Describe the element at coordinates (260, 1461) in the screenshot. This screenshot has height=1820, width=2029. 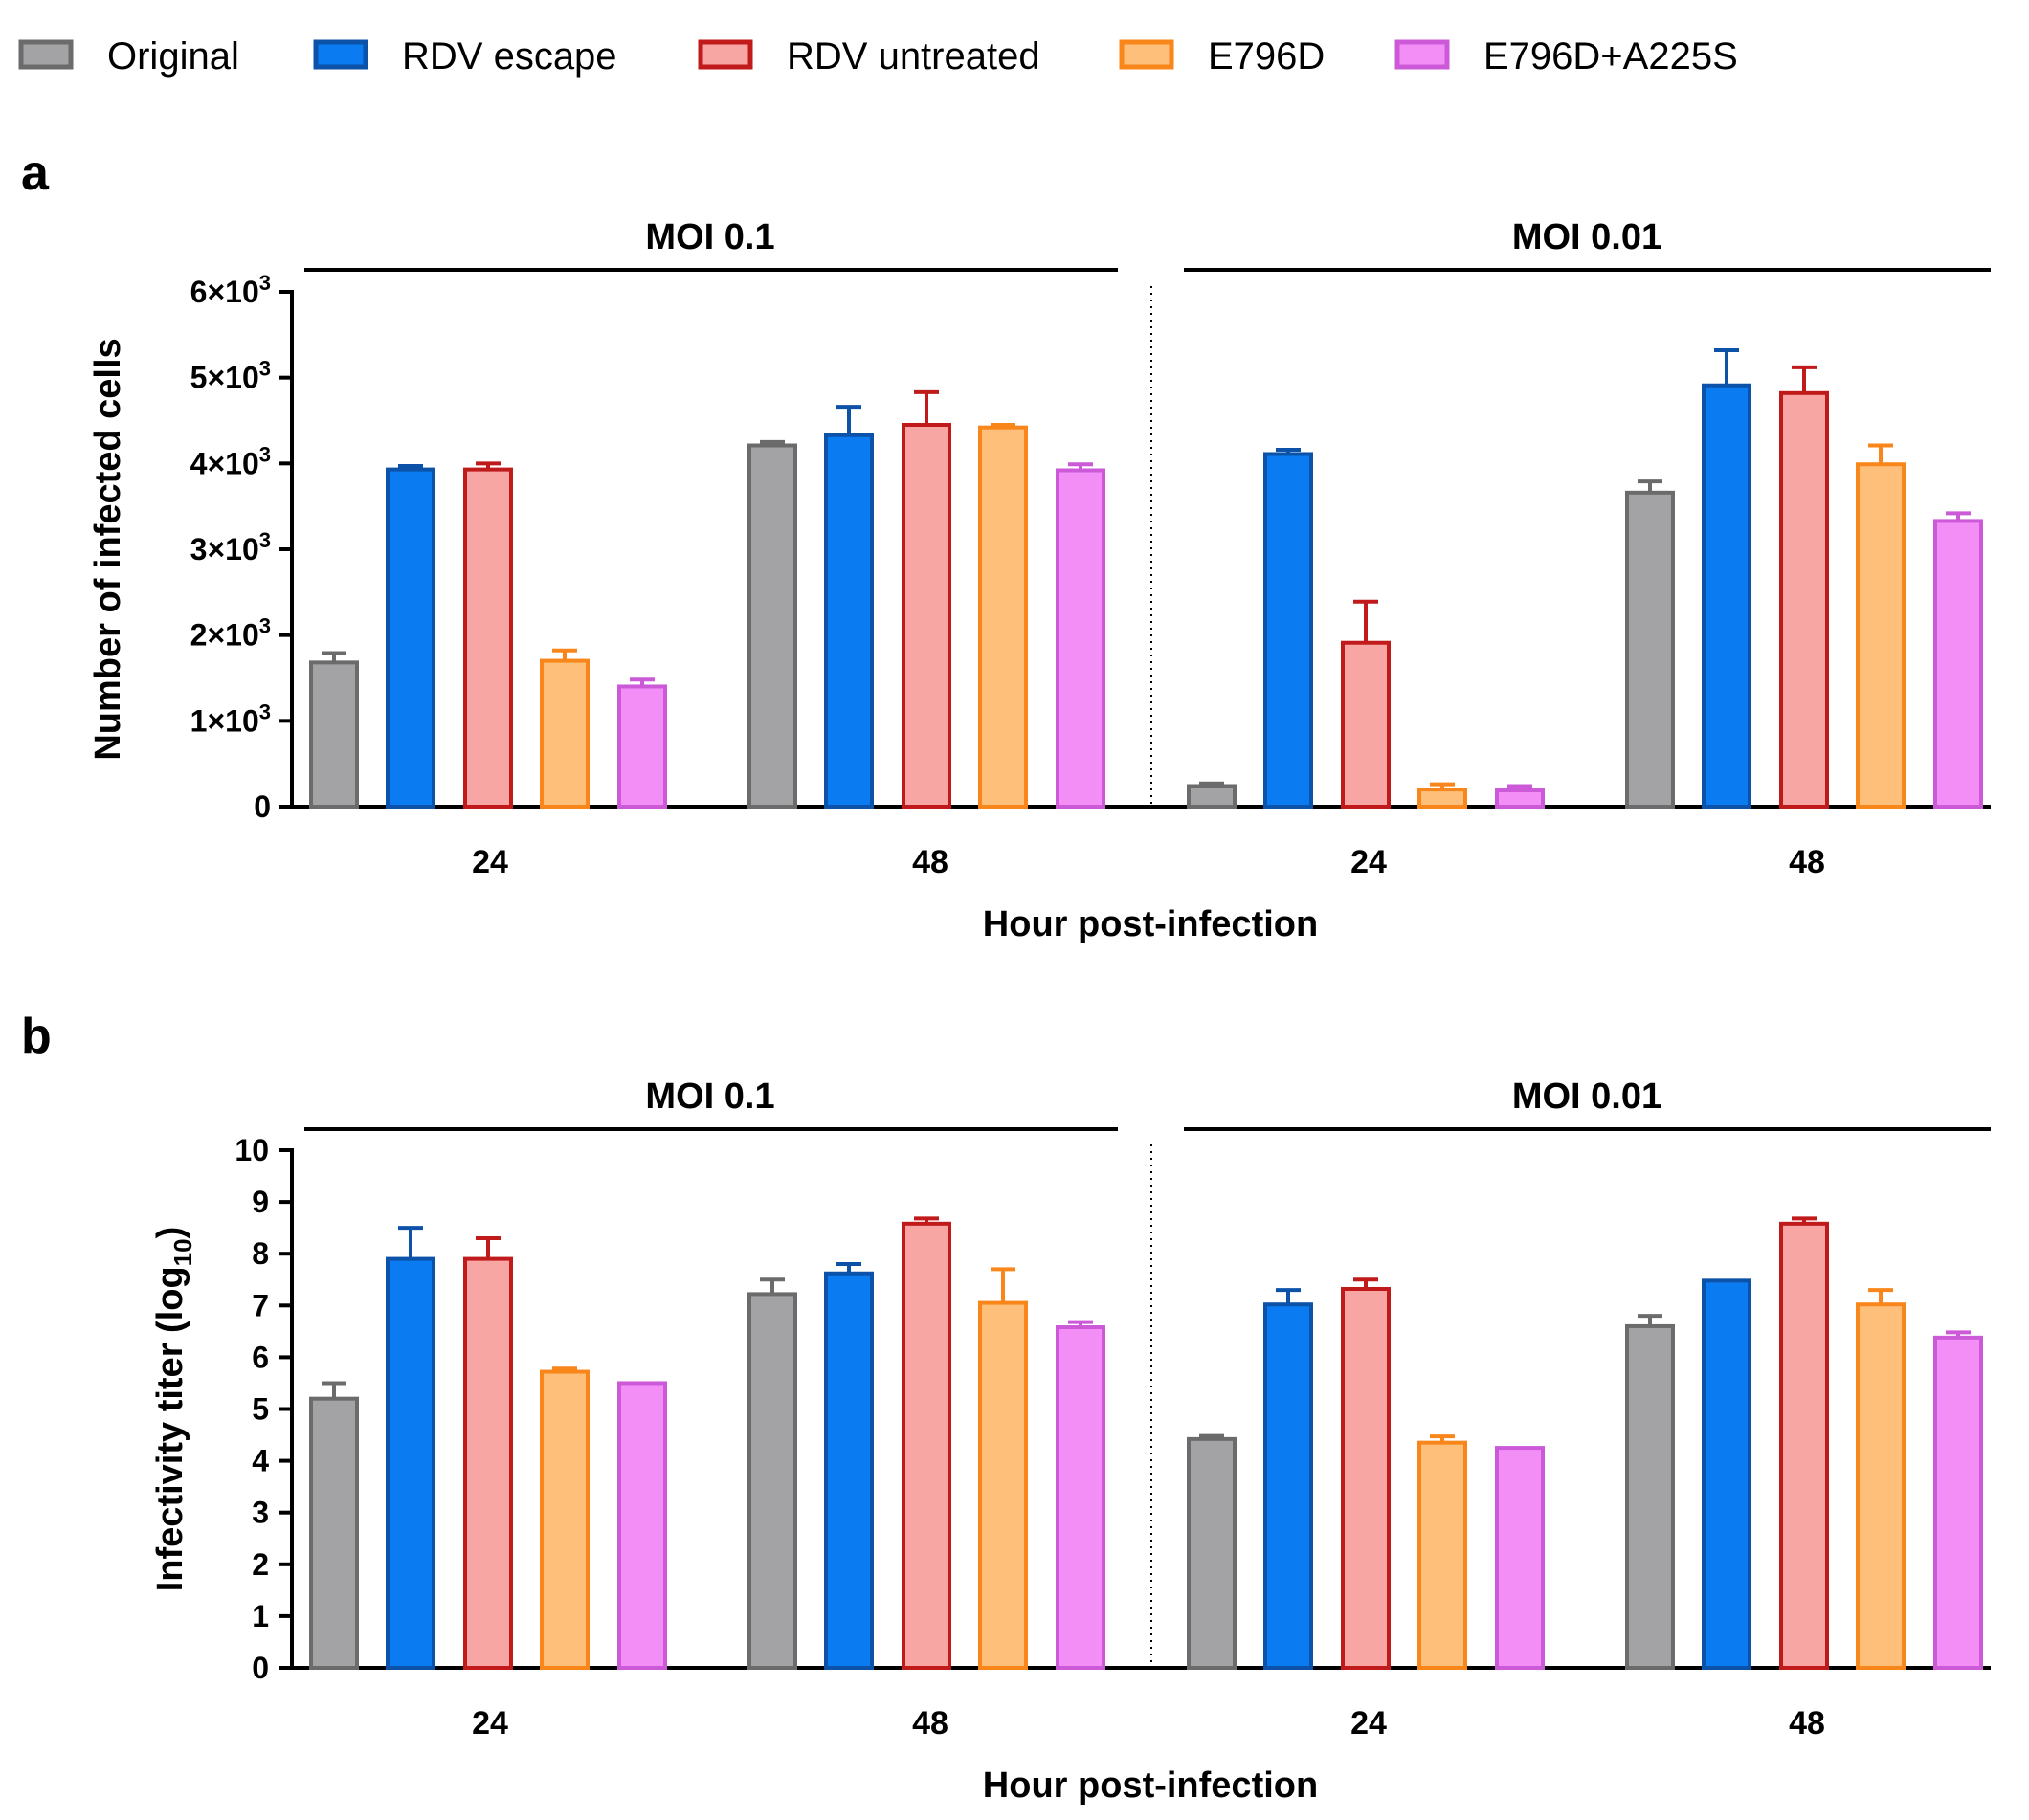
I see `y-tick-label-4: 4` at that location.